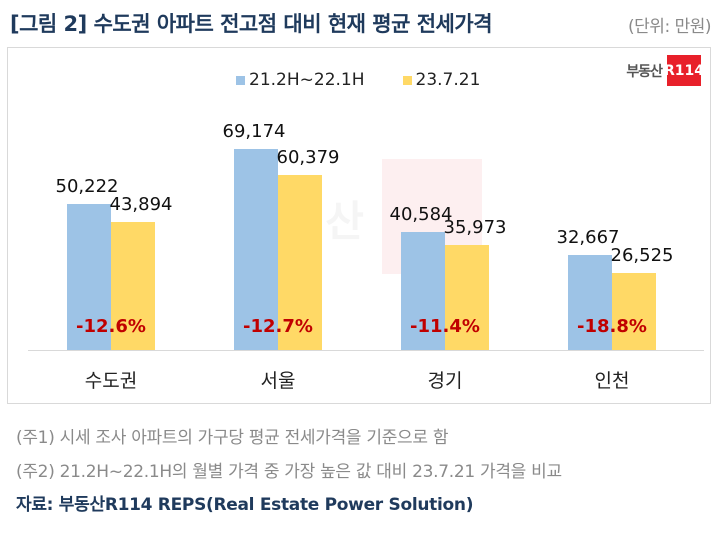 The image size is (719, 536). I want to click on data-label: 35,973, so click(475, 227).